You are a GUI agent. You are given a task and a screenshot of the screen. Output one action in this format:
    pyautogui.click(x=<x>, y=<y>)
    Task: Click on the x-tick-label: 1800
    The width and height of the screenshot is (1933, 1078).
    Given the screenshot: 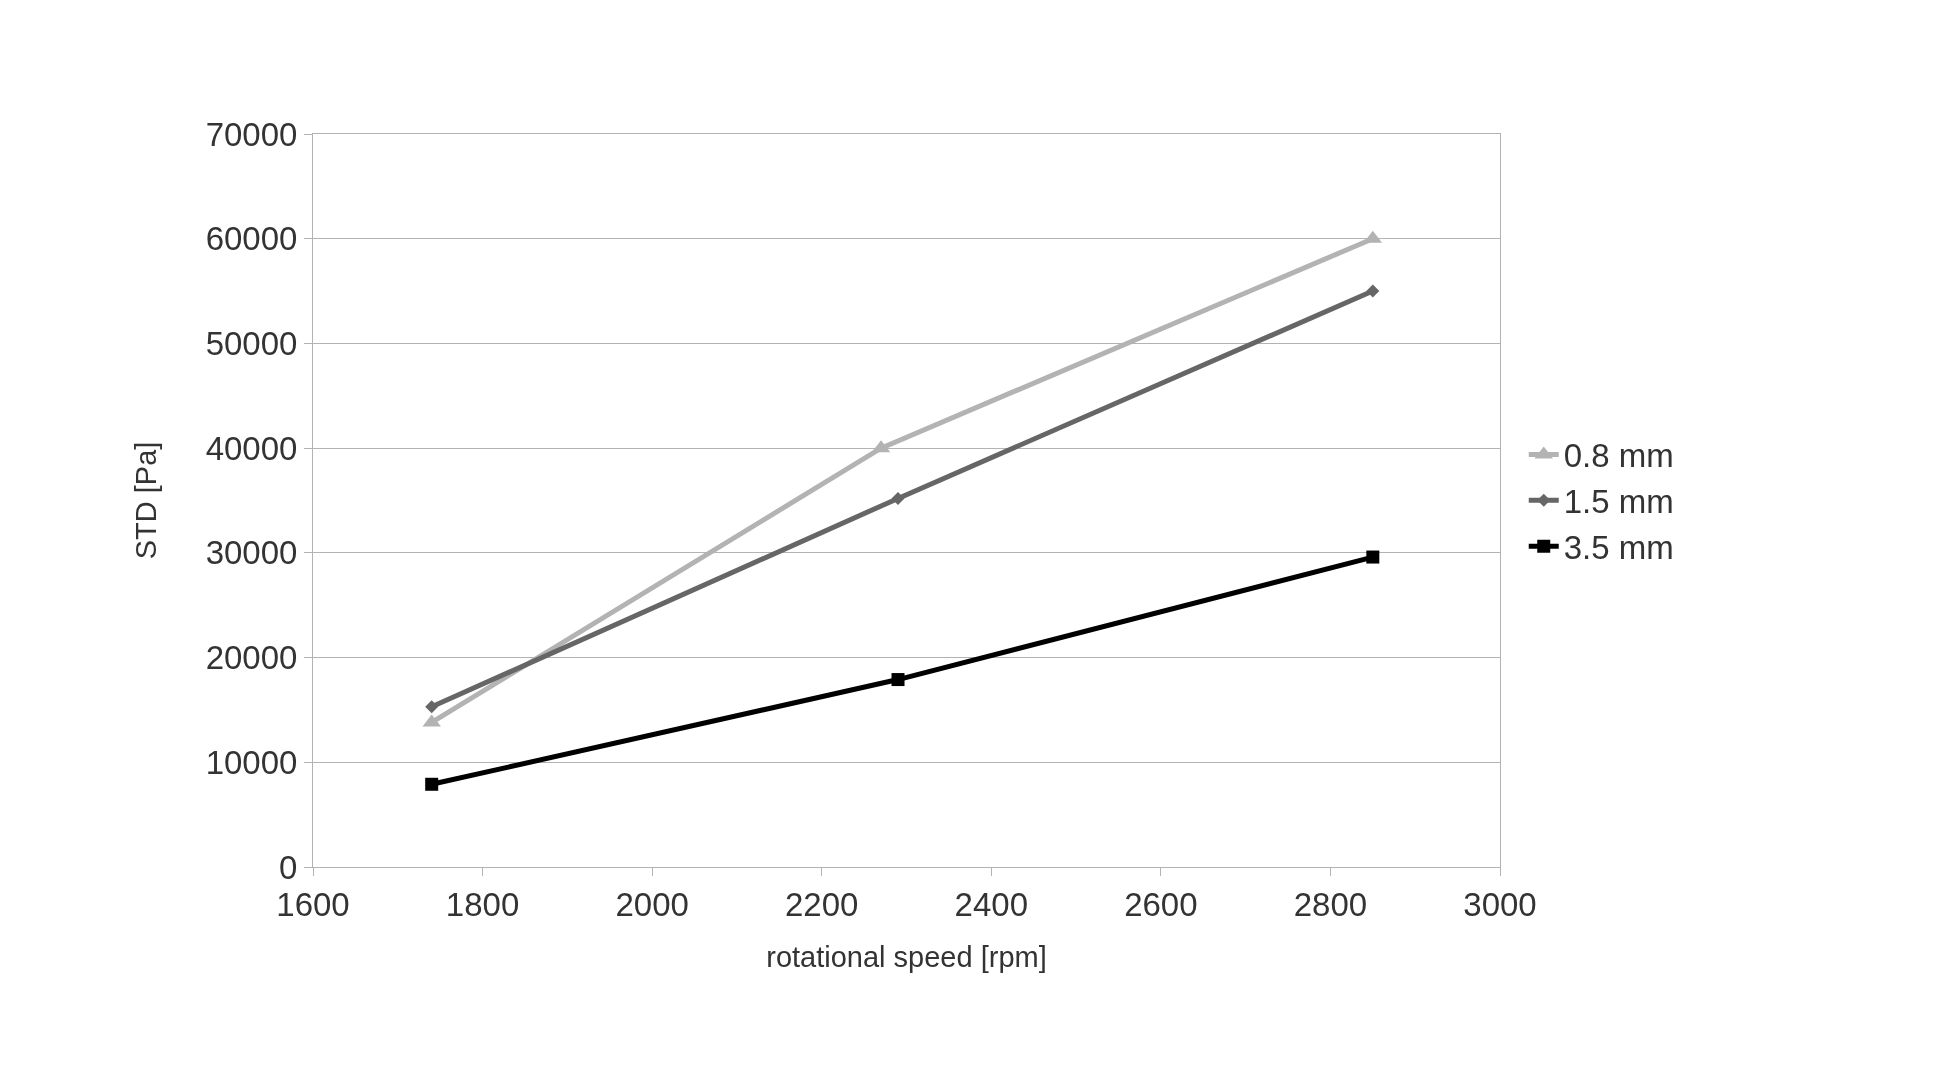 What is the action you would take?
    pyautogui.click(x=482, y=904)
    